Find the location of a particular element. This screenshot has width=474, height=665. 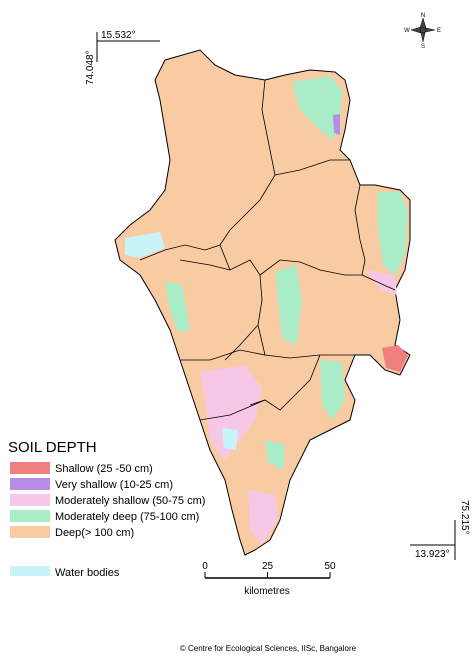

scale-bar: 0 25 50 is located at coordinates (269, 570).